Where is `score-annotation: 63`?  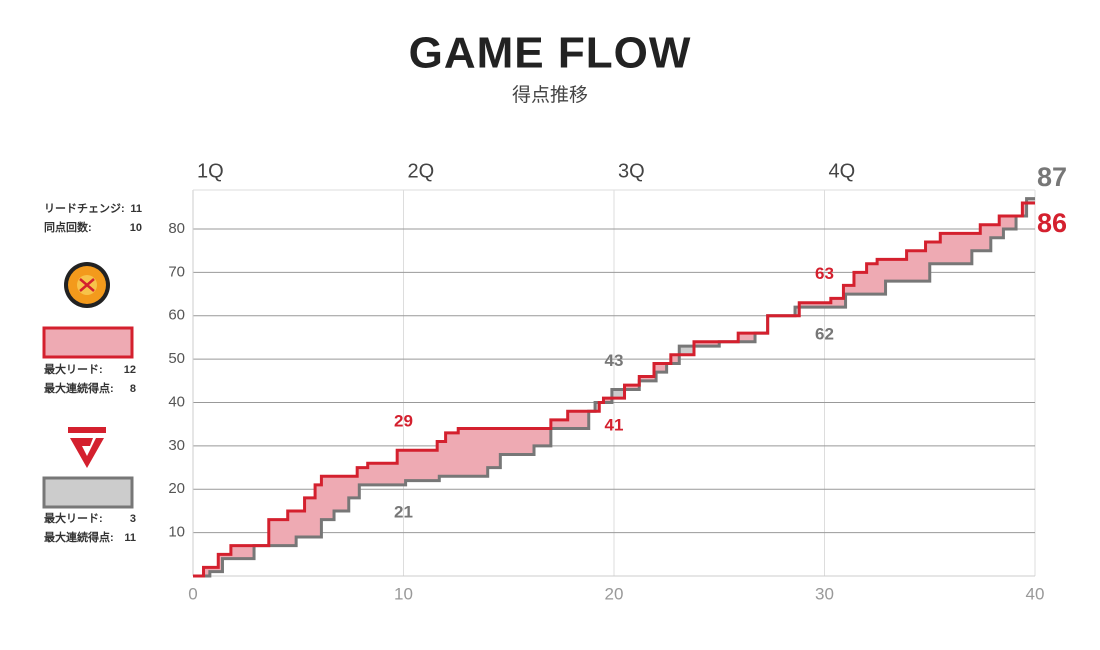 score-annotation: 63 is located at coordinates (824, 273).